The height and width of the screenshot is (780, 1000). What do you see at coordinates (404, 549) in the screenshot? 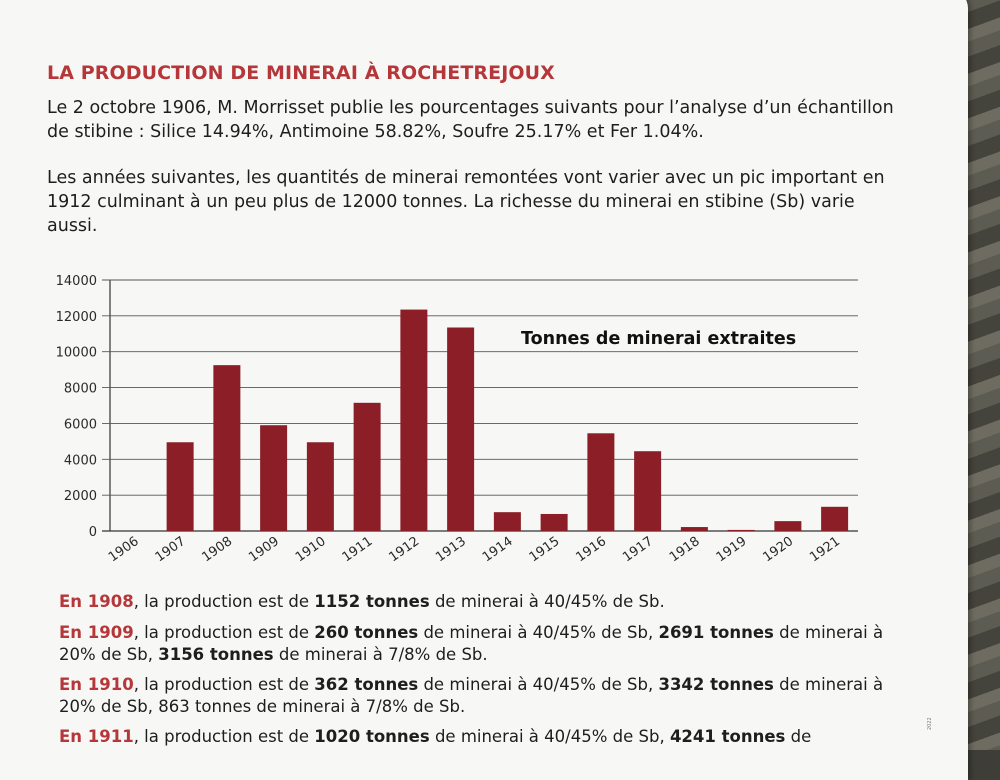
I see `x-tick-label: 1912` at bounding box center [404, 549].